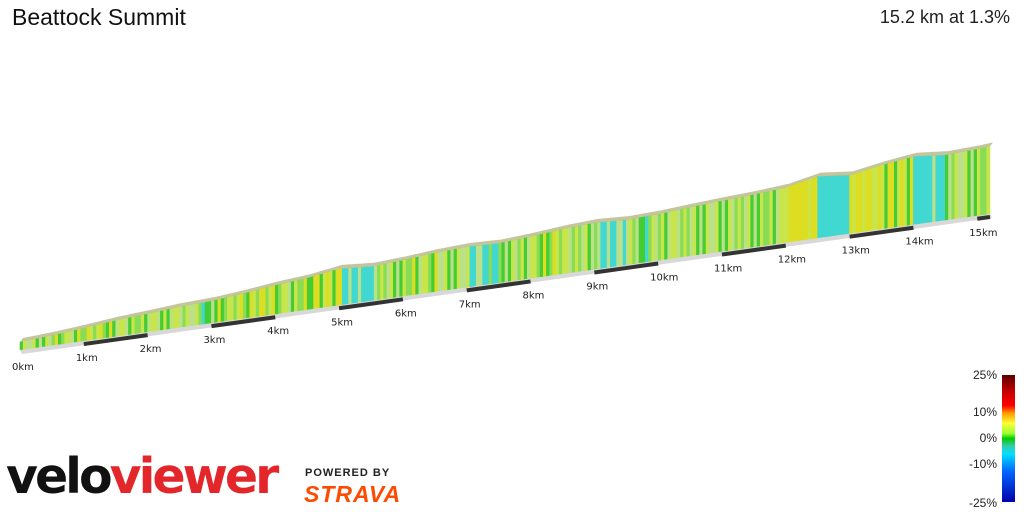 The width and height of the screenshot is (1024, 512). Describe the element at coordinates (142, 476) in the screenshot. I see `veloviewer-logo: veloviewer` at that location.